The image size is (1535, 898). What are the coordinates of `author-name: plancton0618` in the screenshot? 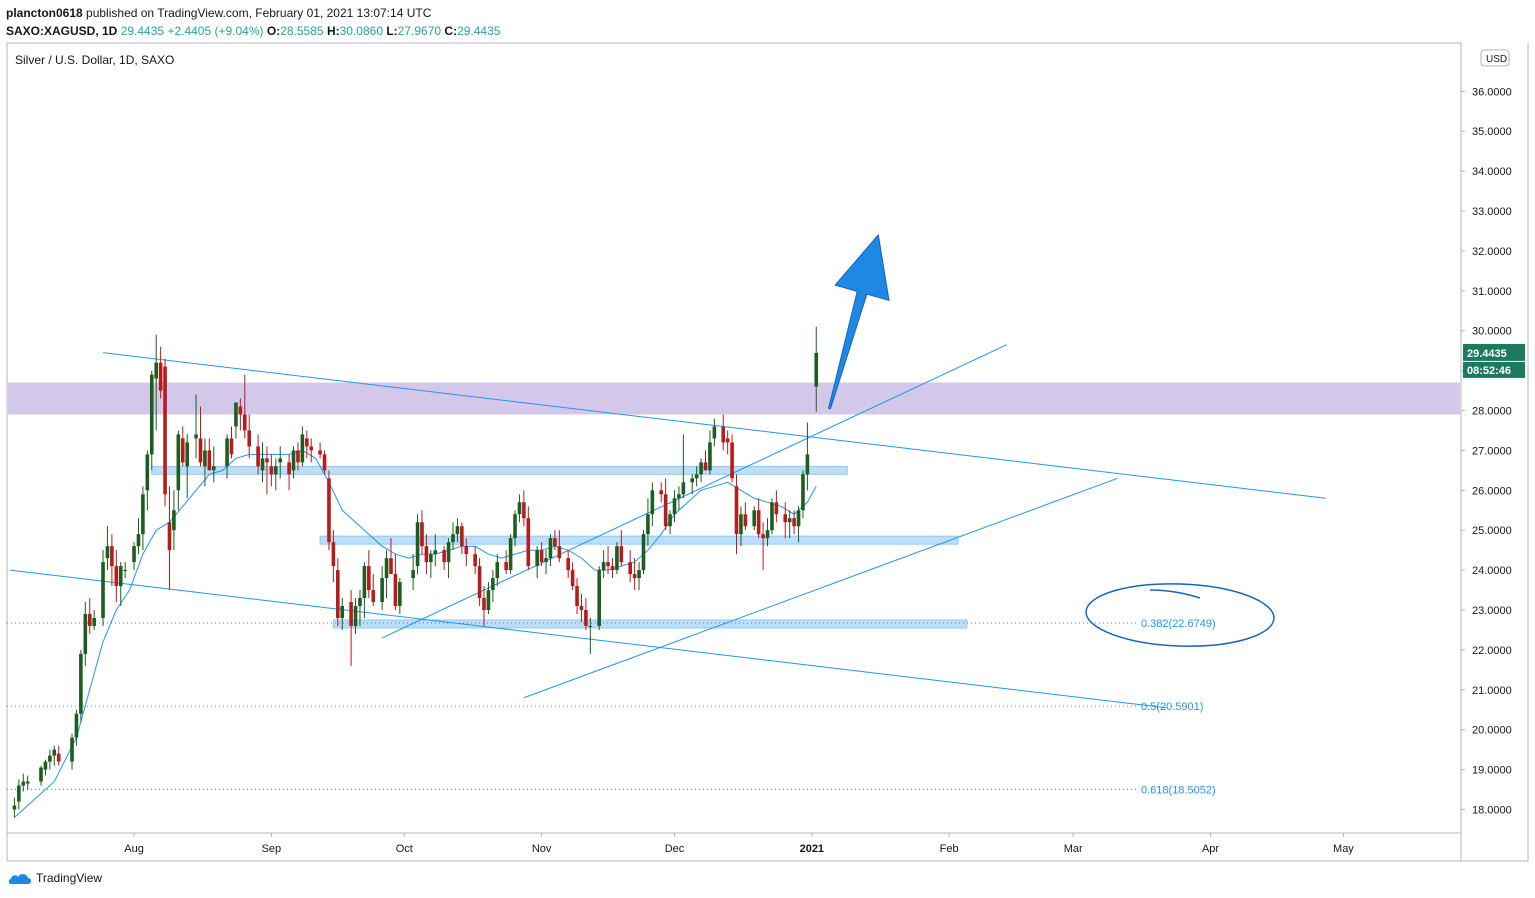 It's located at (44, 13).